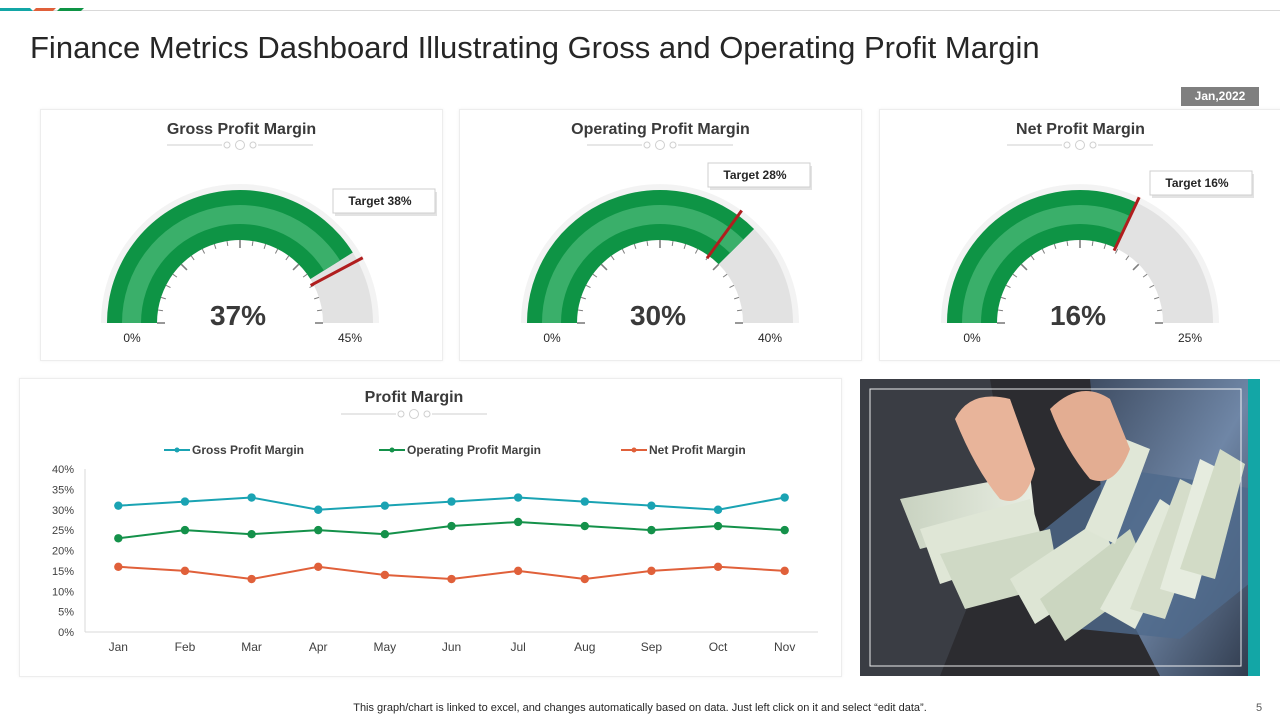 This screenshot has width=1280, height=720. I want to click on line-chart-title: Profit Margin, so click(414, 397).